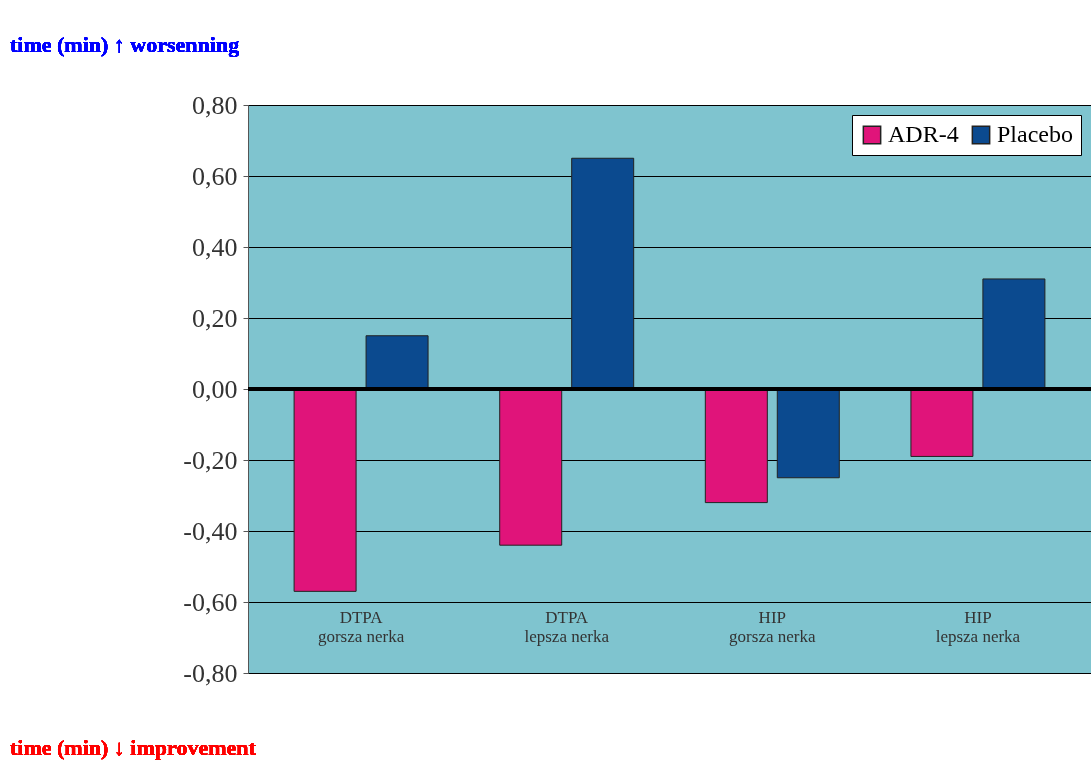 This screenshot has height=763, width=1091. I want to click on y-tick-label: 0,80, so click(215, 105).